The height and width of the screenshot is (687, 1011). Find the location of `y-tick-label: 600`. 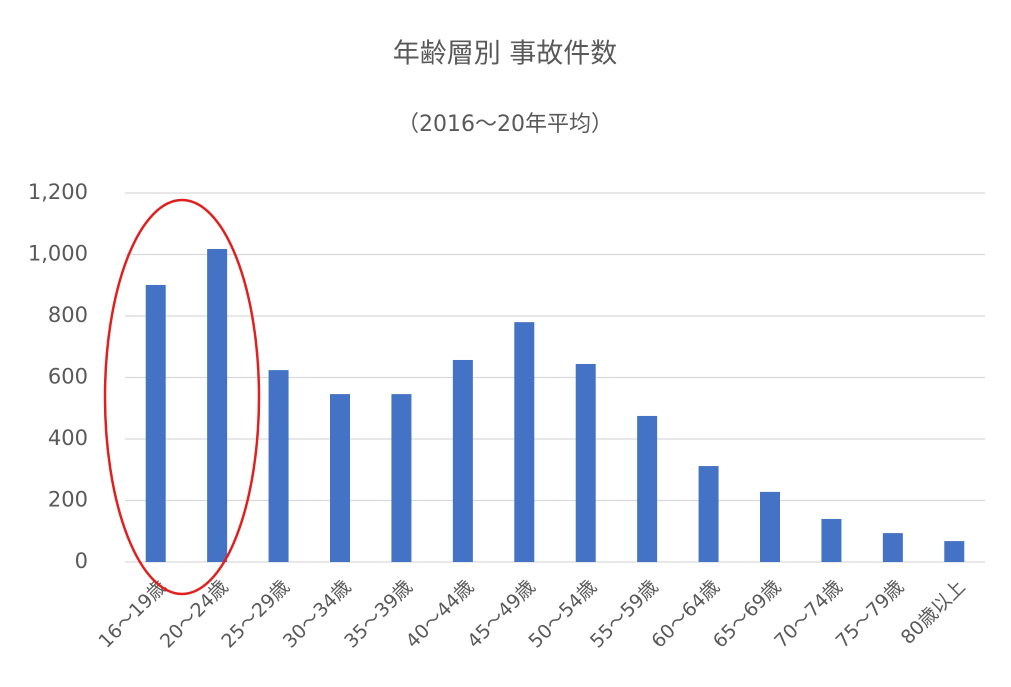

y-tick-label: 600 is located at coordinates (68, 377).